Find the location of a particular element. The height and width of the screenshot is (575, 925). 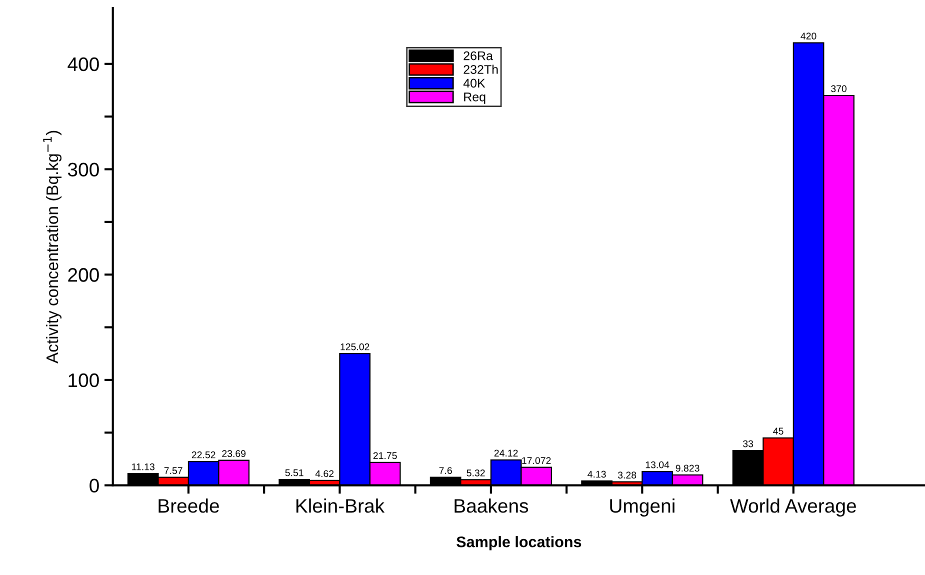

legend-label: 26Ra is located at coordinates (478, 55).